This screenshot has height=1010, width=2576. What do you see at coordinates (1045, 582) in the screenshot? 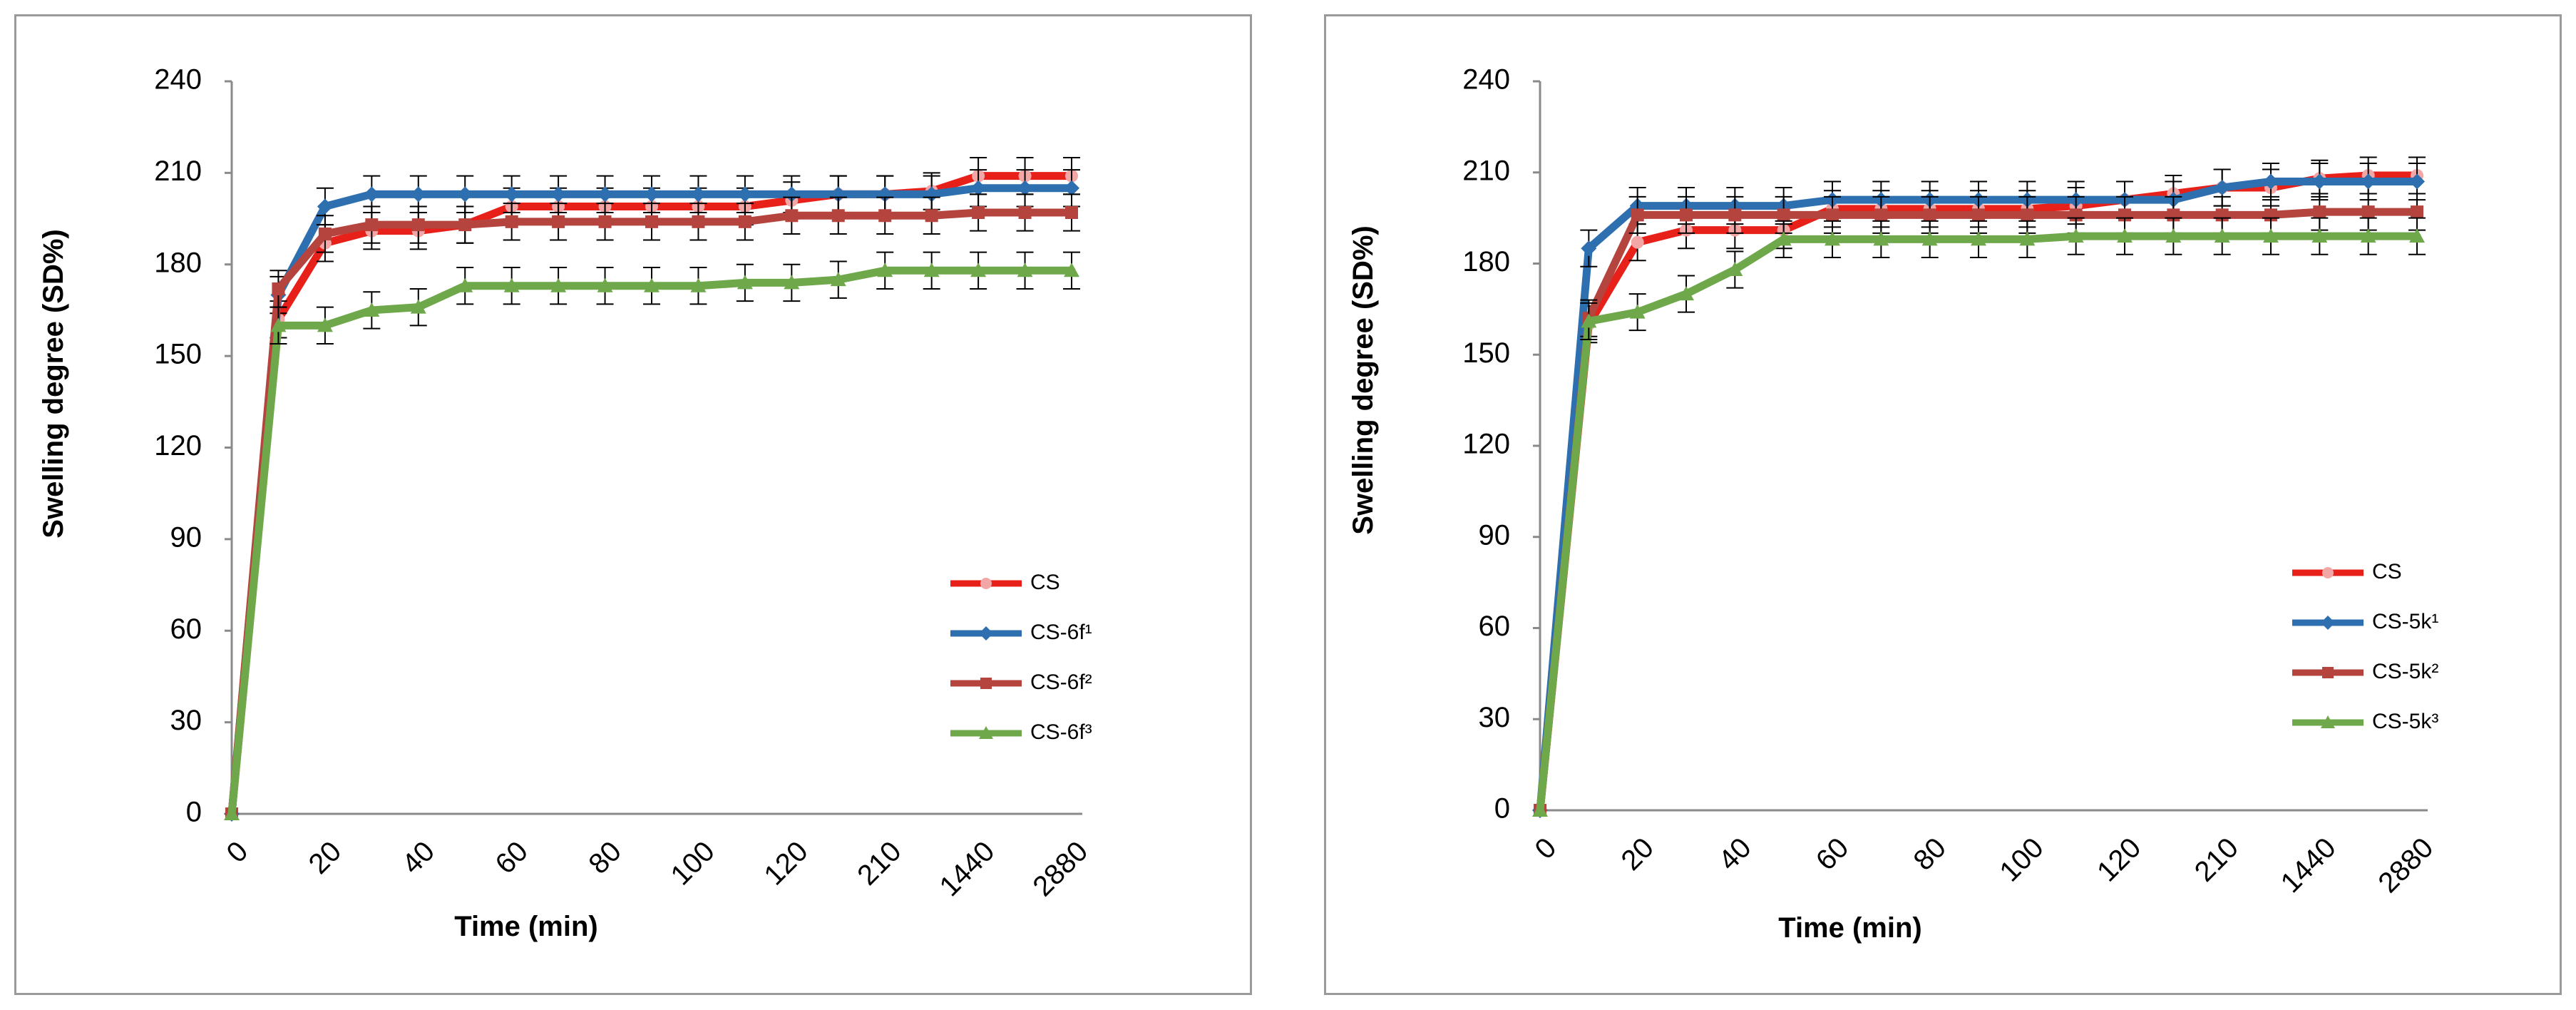
I see `legend-label: CS` at bounding box center [1045, 582].